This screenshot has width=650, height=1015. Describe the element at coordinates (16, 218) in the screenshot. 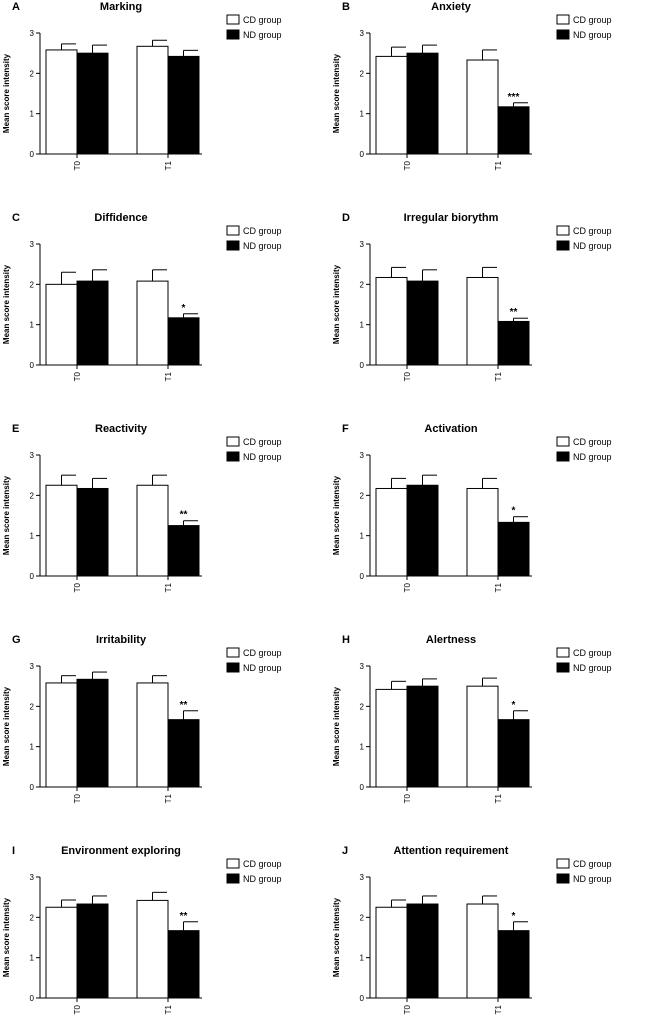

I see `panel-letter: C` at that location.